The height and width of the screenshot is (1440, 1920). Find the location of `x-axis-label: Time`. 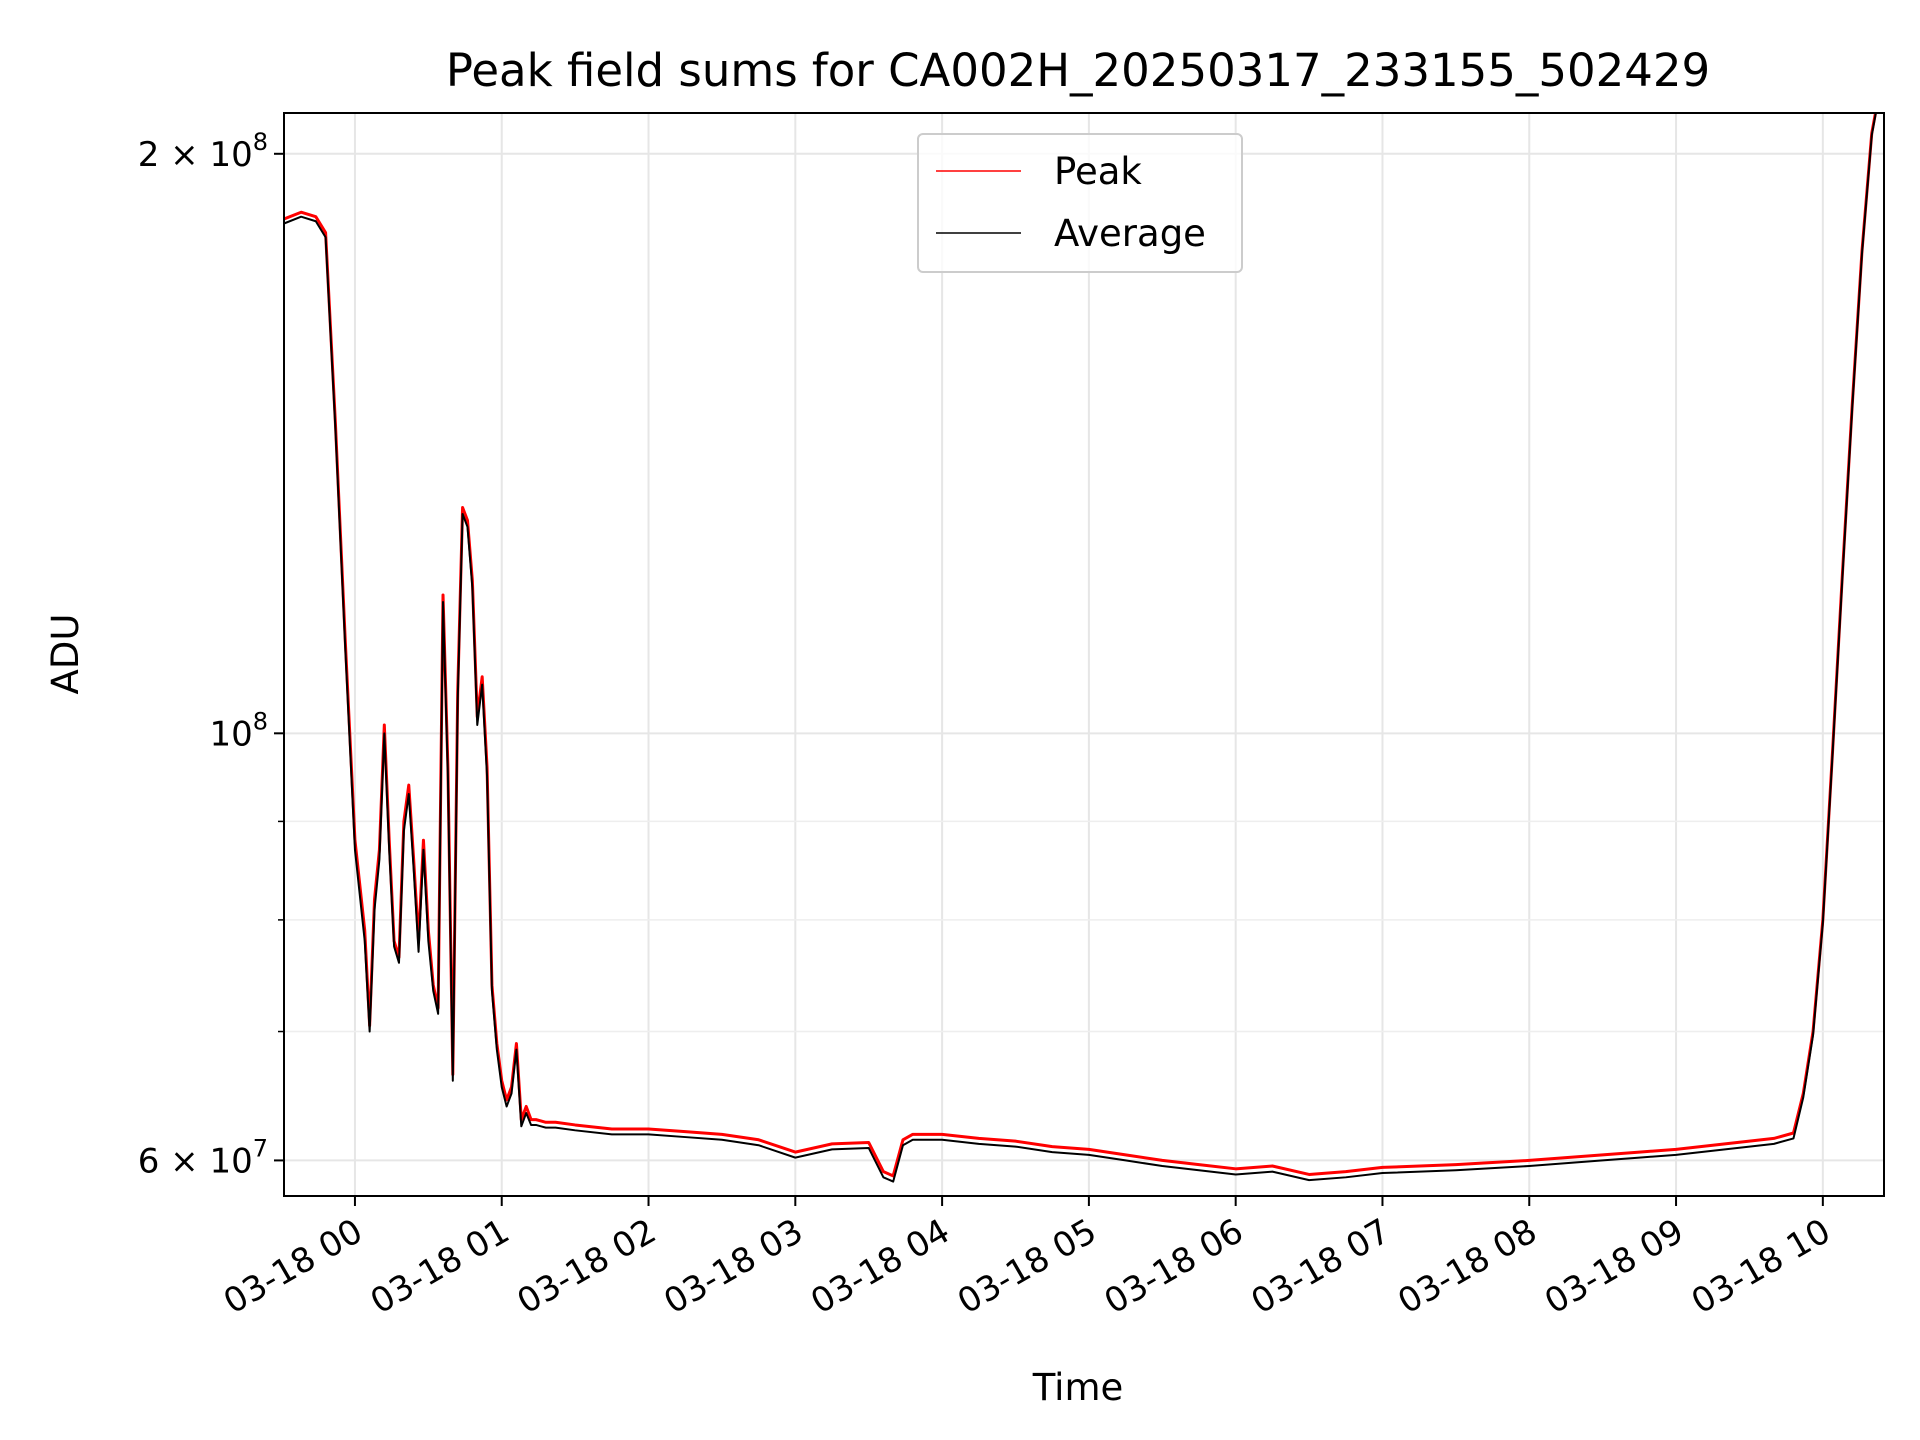

x-axis-label: Time is located at coordinates (1078, 1387).